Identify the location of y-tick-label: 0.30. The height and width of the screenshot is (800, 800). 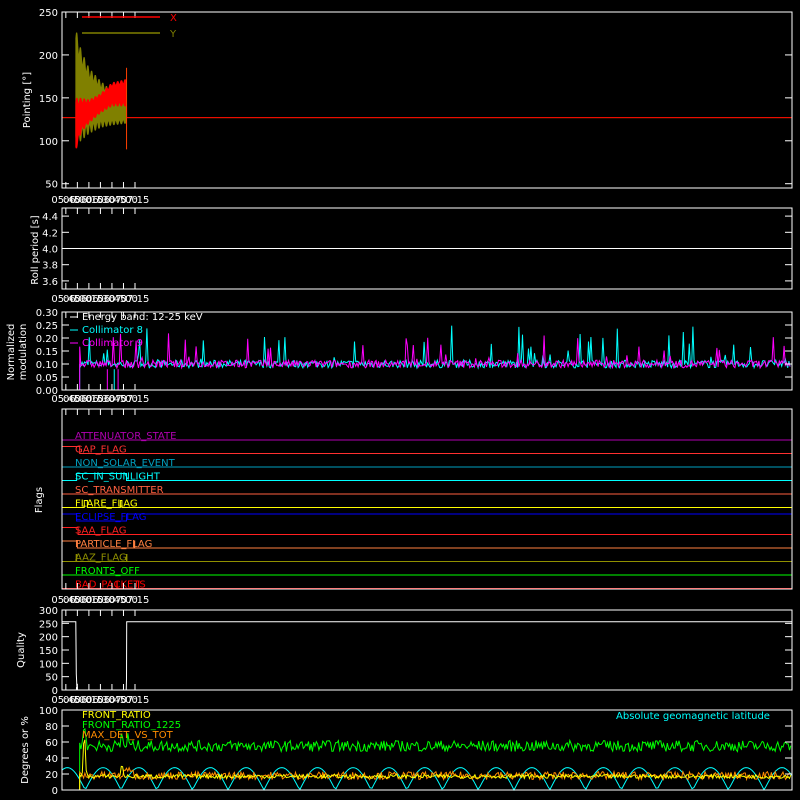
(47, 313).